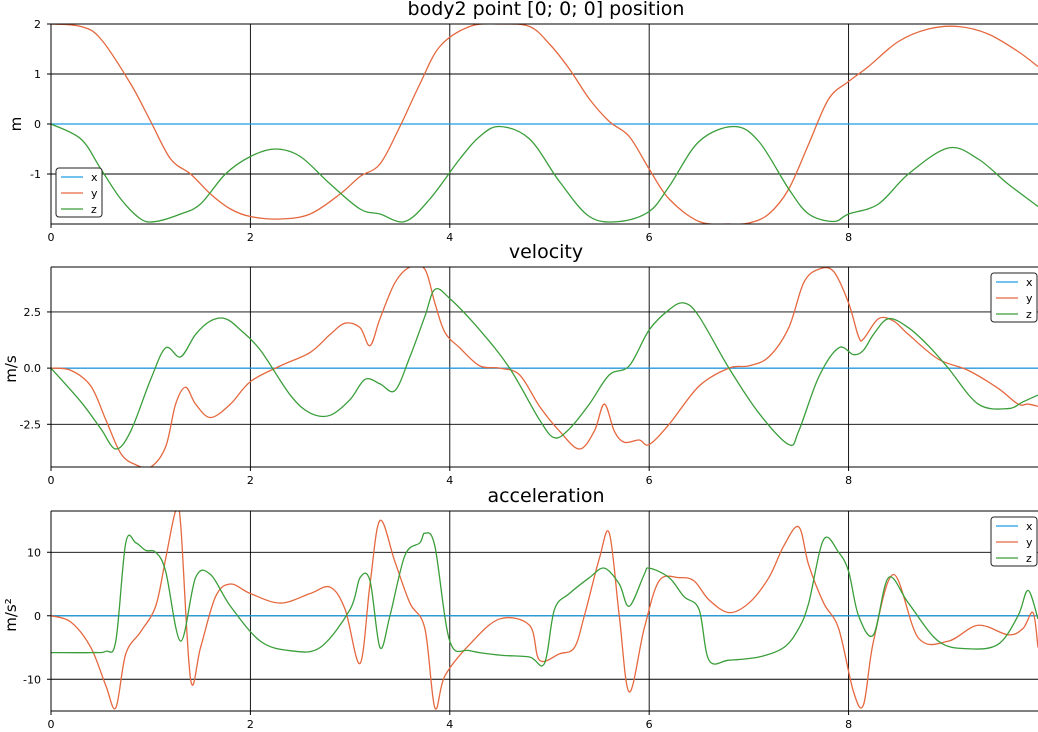 This screenshot has width=1038, height=732. What do you see at coordinates (545, 496) in the screenshot?
I see `subplot-title: acceleration` at bounding box center [545, 496].